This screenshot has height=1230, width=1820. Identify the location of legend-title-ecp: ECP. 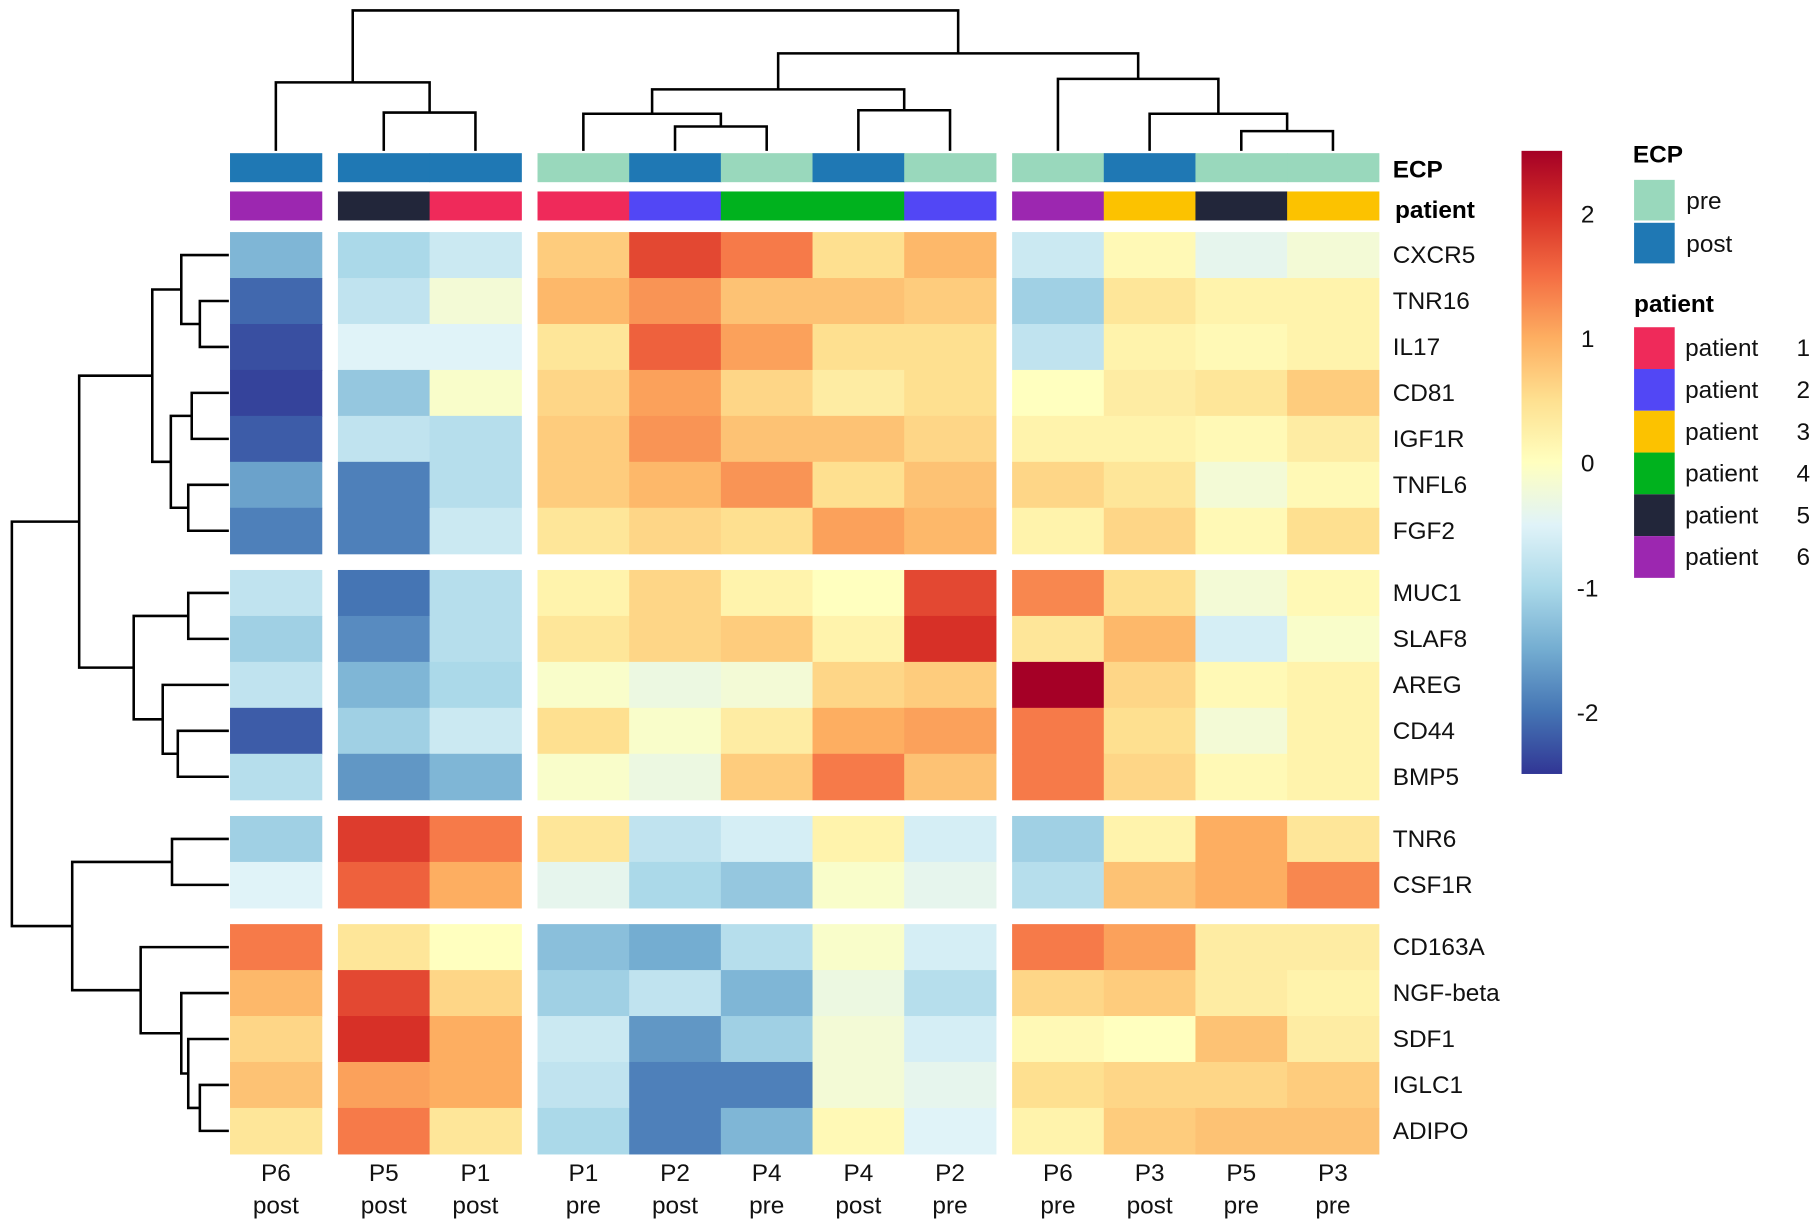
(1658, 154).